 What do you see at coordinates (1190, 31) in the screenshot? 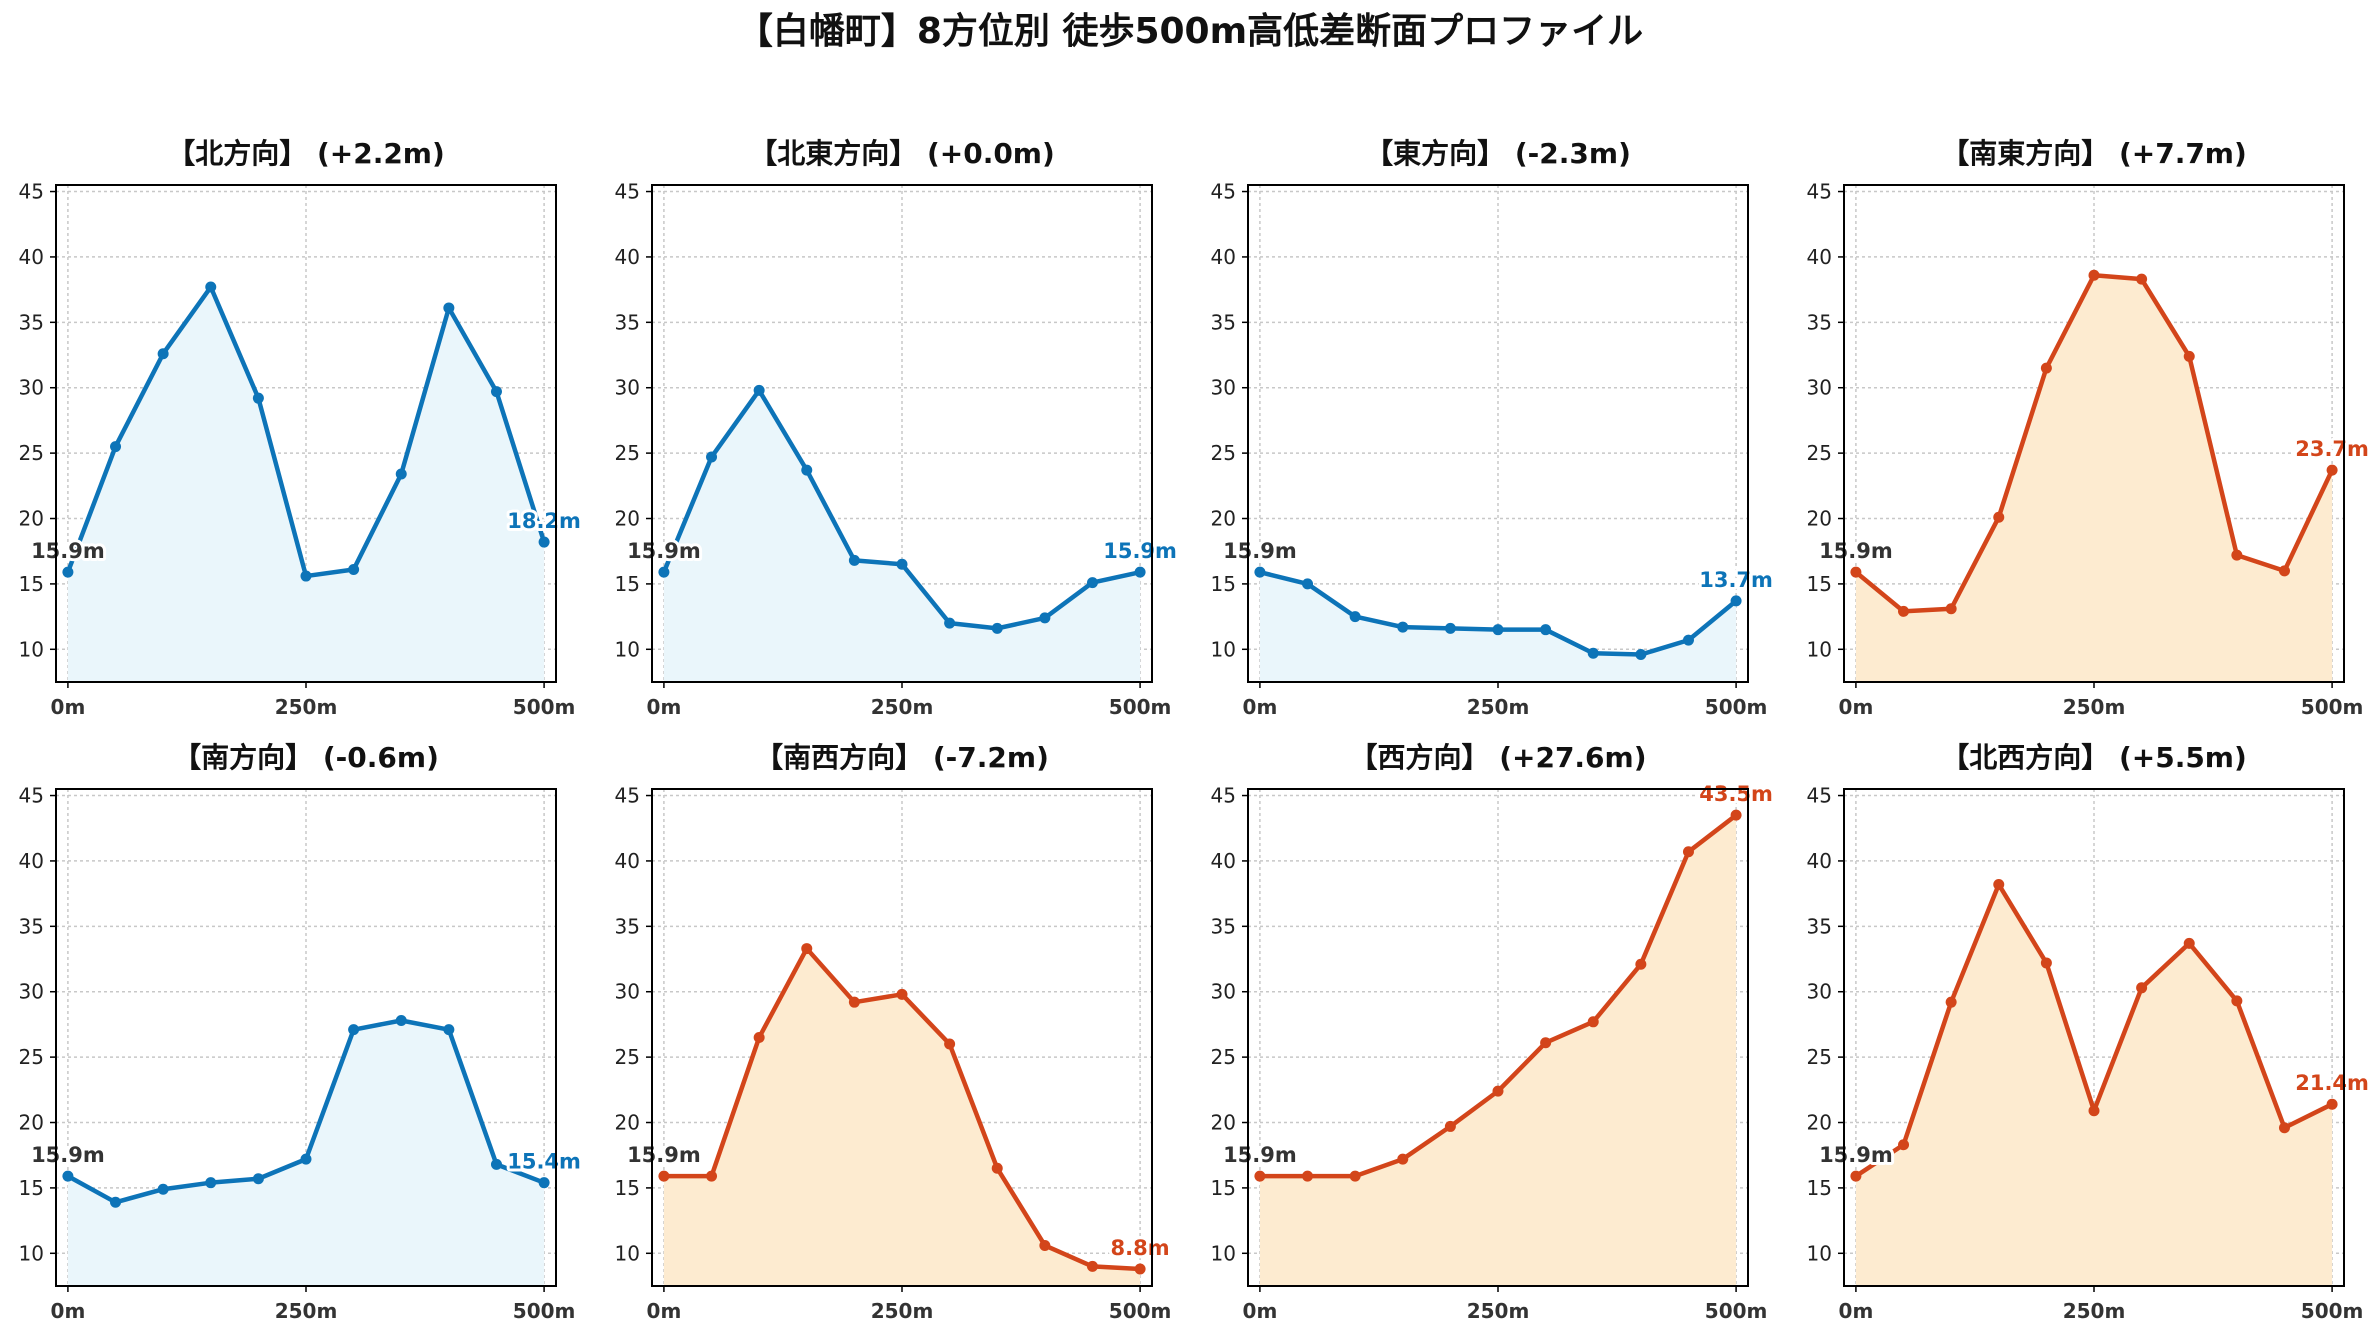
I see `figure-title: 【白幡町】8方位別 徒歩500m高低差断面プロファイル` at bounding box center [1190, 31].